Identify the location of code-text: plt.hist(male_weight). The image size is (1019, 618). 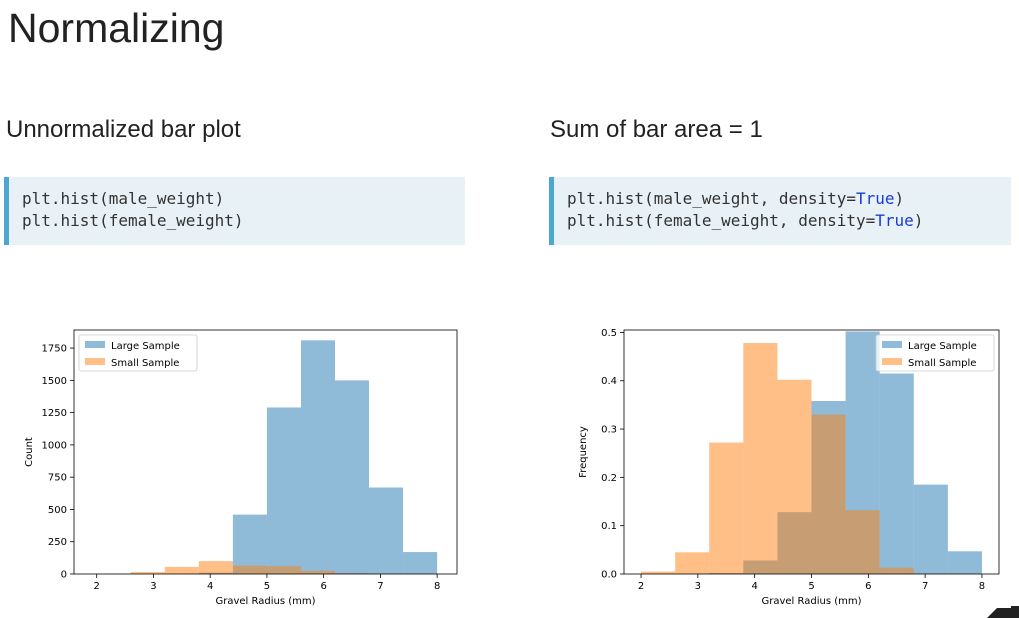
(123, 198).